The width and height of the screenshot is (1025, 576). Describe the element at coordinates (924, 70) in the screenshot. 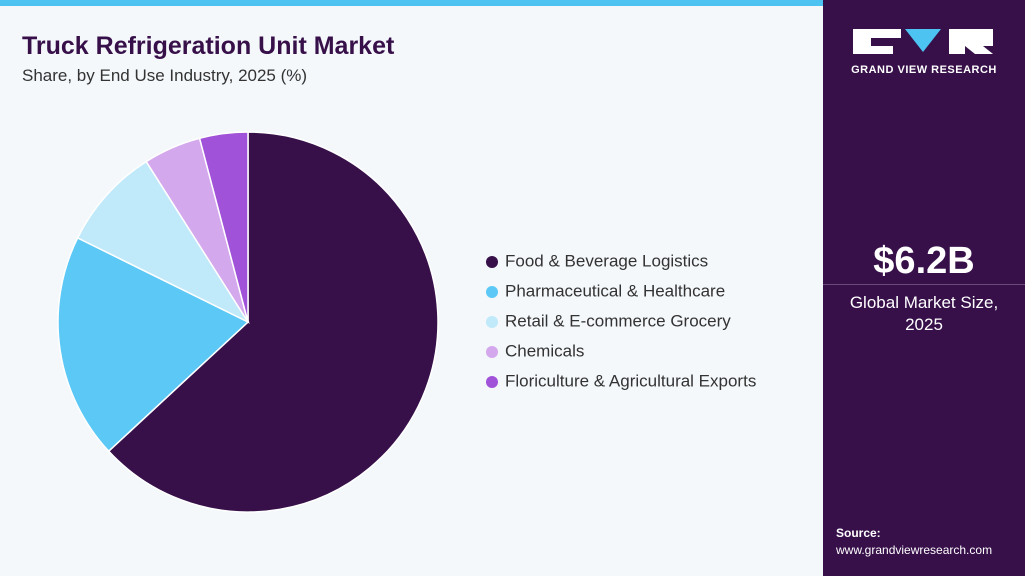

I see `logo-text: GRAND VIEW RESEARCH` at that location.